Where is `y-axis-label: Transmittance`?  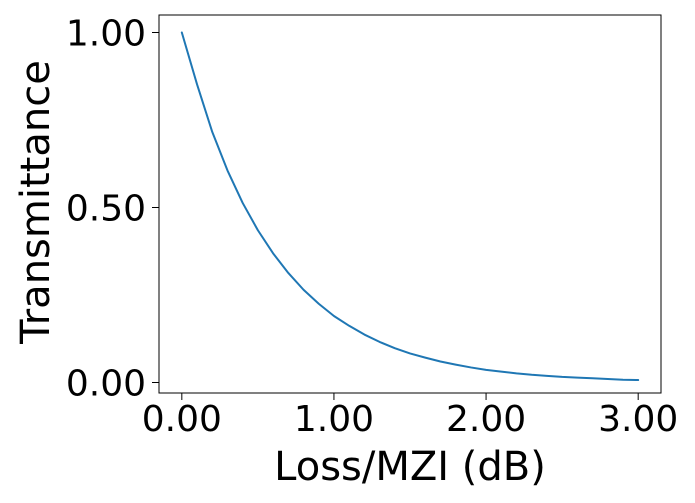
y-axis-label: Transmittance is located at coordinates (36, 202).